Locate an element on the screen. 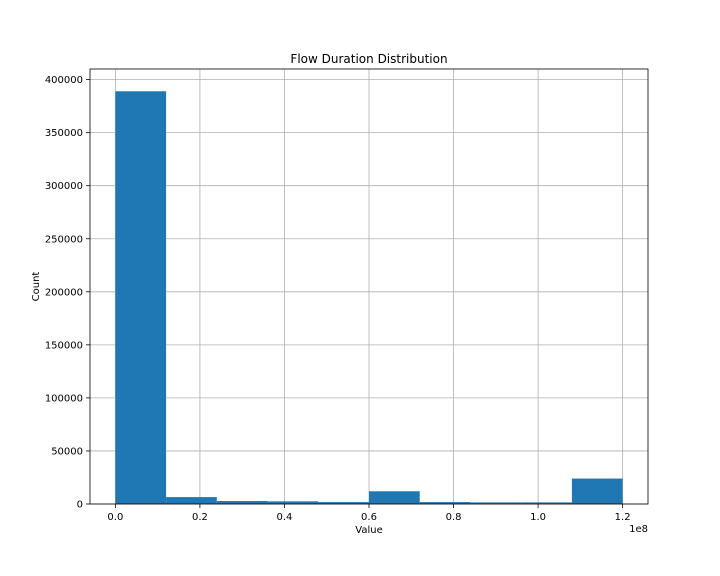 The image size is (720, 576). y-tick-label: 250000 is located at coordinates (64, 239).